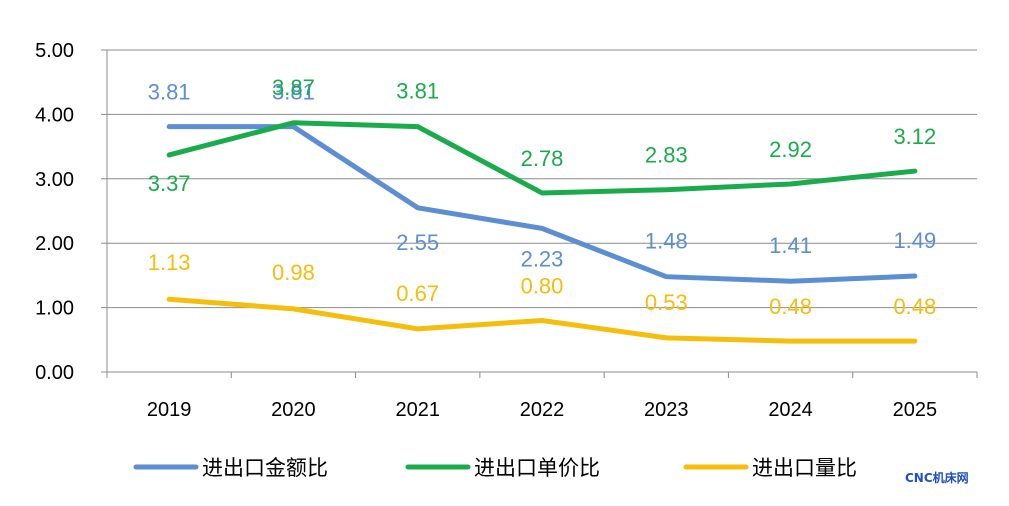 This screenshot has width=1009, height=506. What do you see at coordinates (914, 240) in the screenshot?
I see `data-label: 1.49` at bounding box center [914, 240].